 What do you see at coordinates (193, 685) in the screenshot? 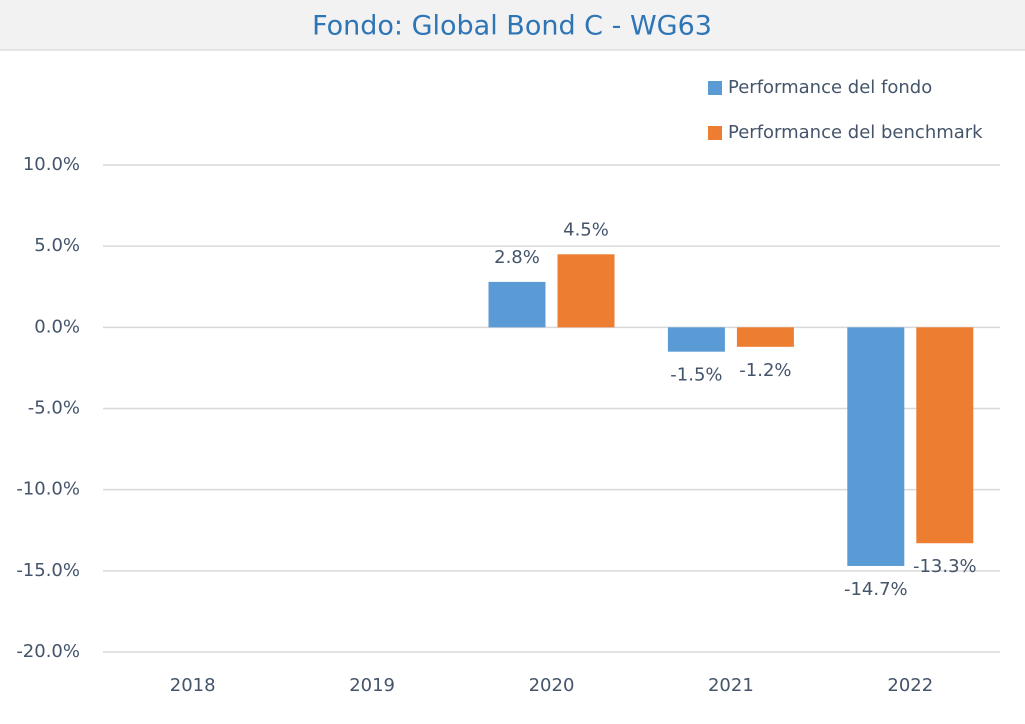
I see `x-tick-label: 2018` at bounding box center [193, 685].